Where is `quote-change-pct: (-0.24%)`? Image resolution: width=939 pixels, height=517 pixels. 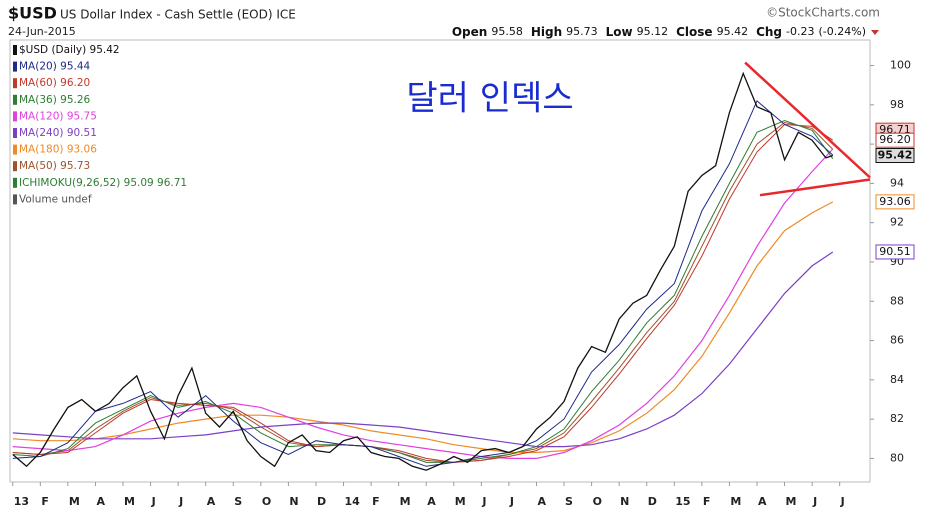
quote-change-pct: (-0.24%) is located at coordinates (843, 31).